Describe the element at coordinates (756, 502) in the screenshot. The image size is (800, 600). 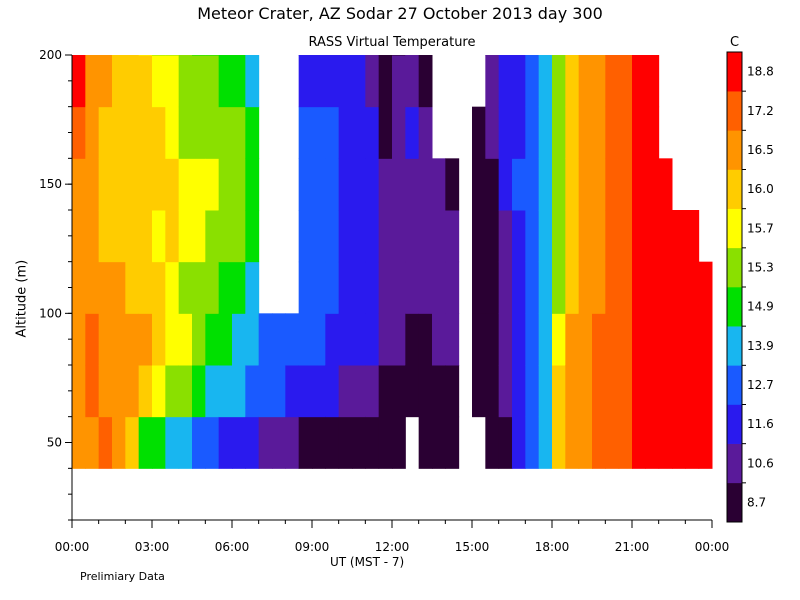
I see `colorbar-label: 8.7` at that location.